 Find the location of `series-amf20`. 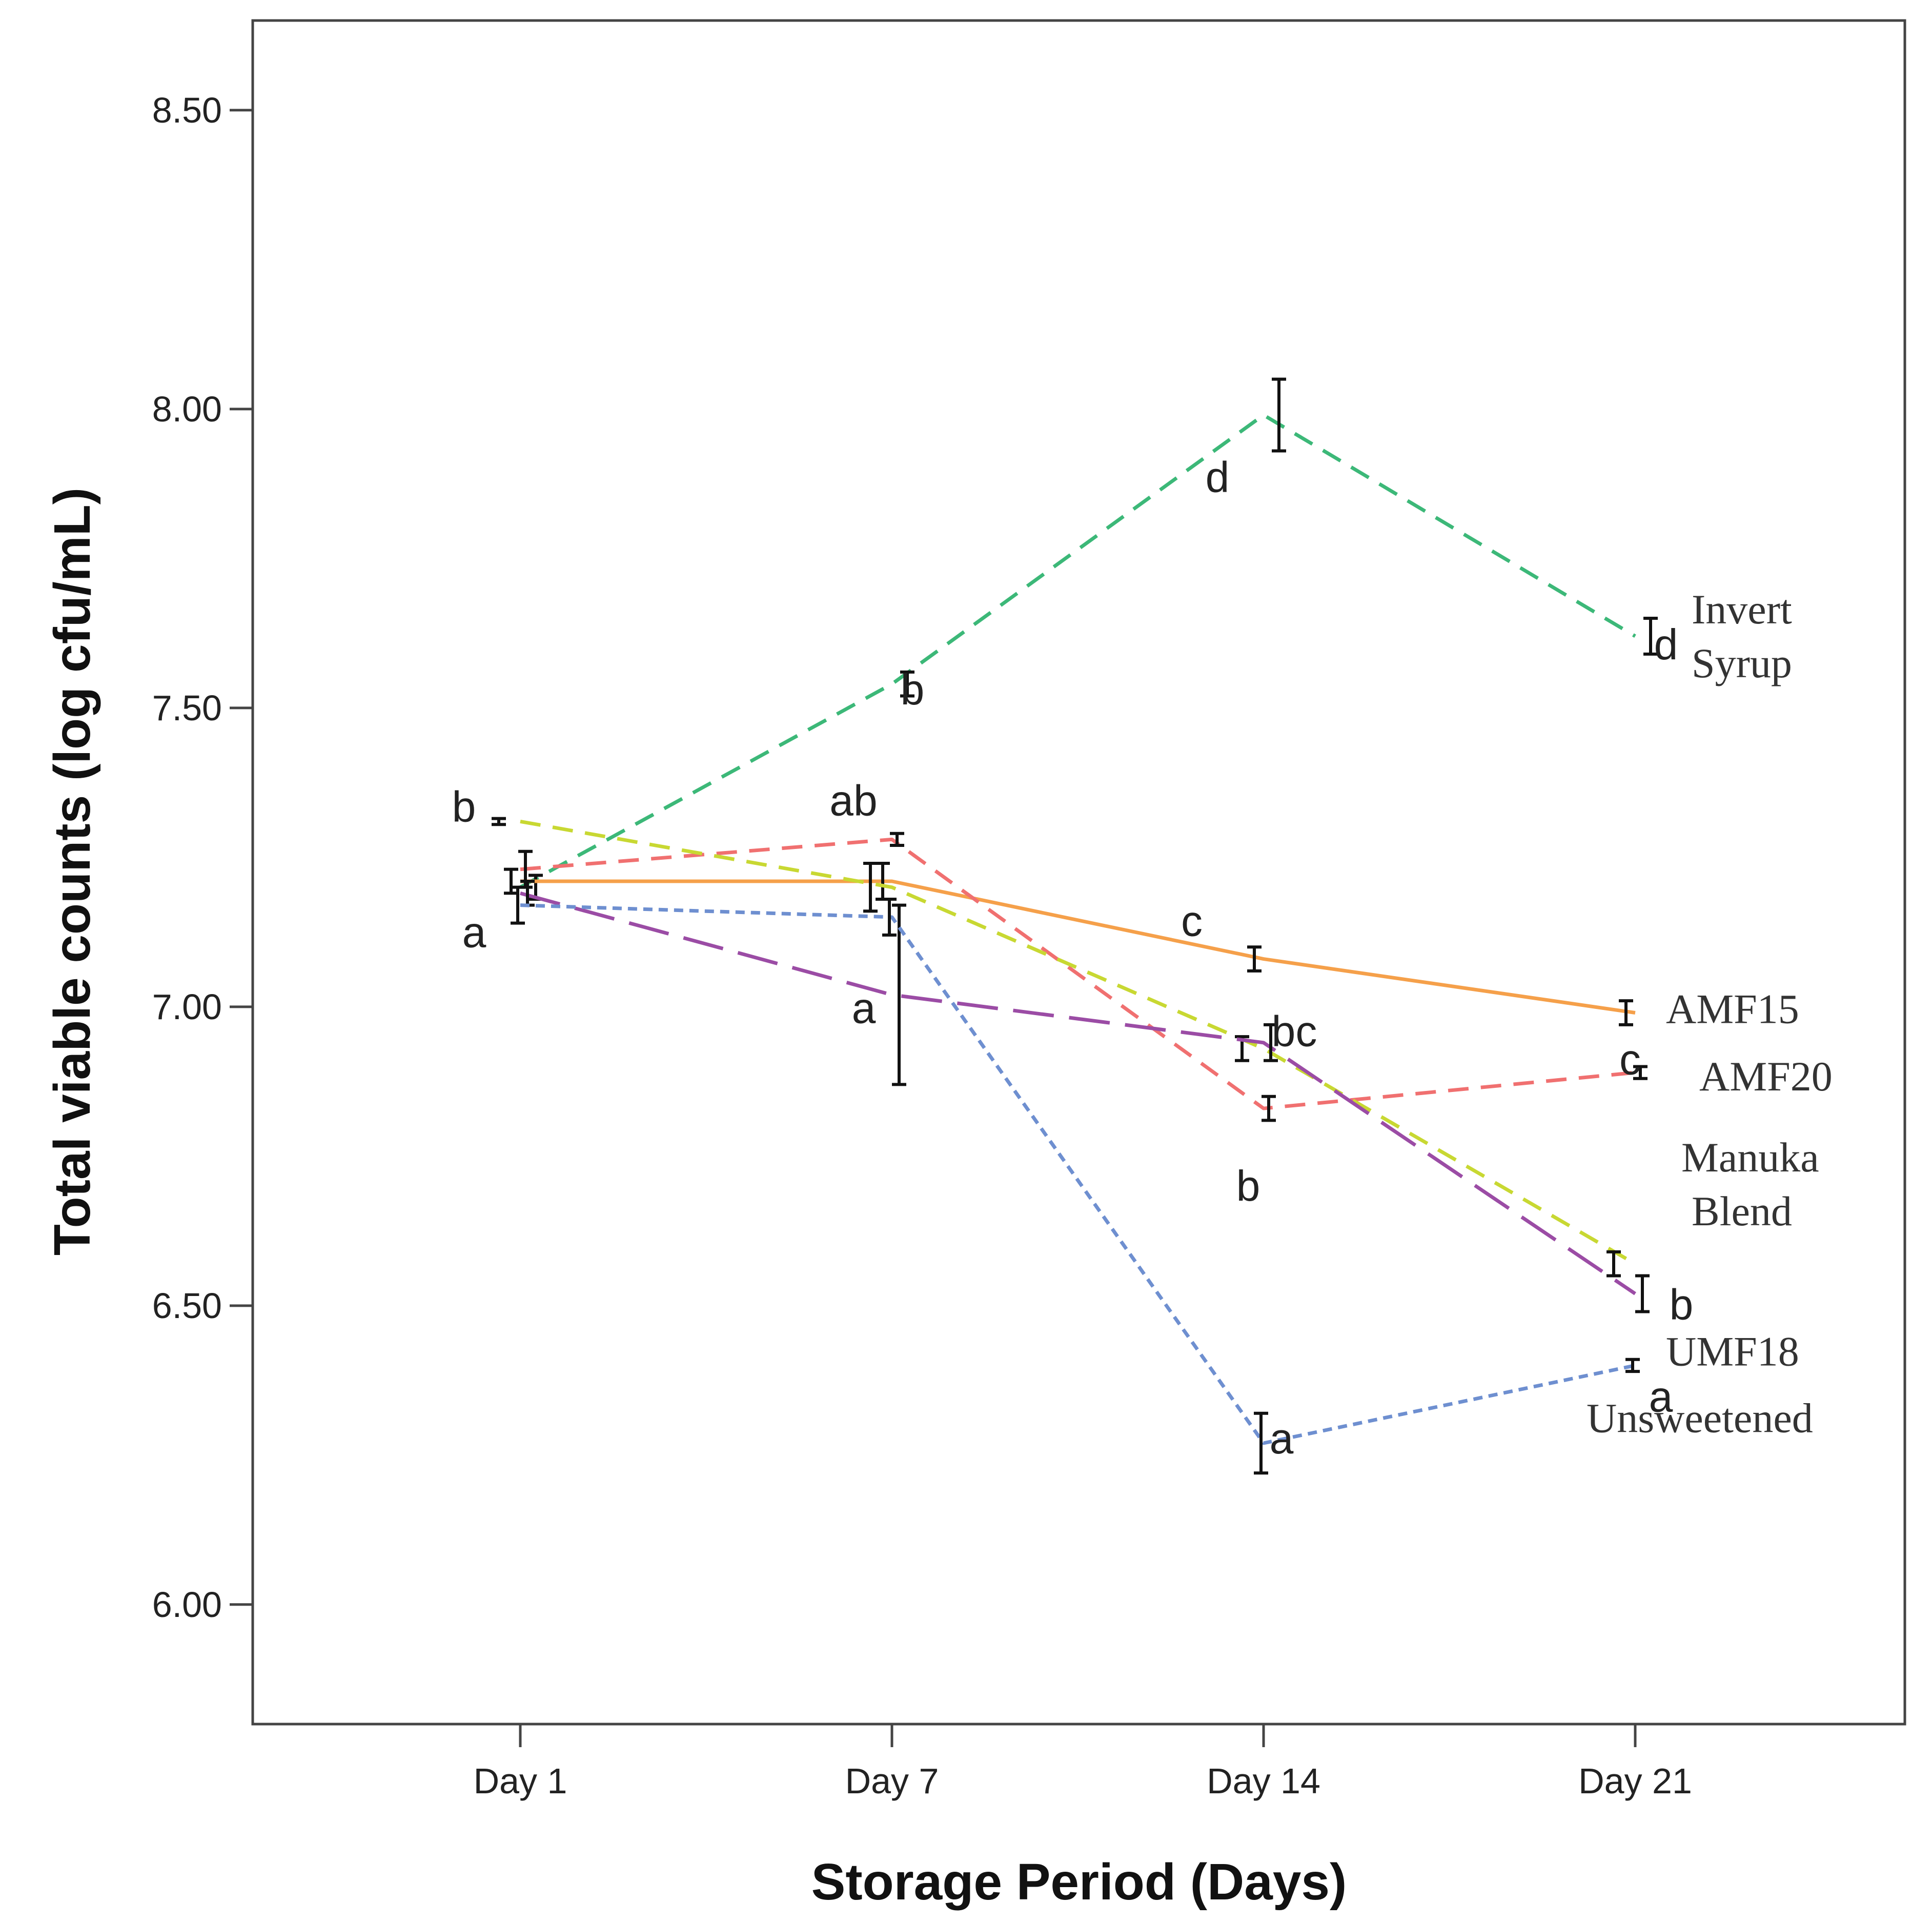

series-amf20 is located at coordinates (1083, 977).